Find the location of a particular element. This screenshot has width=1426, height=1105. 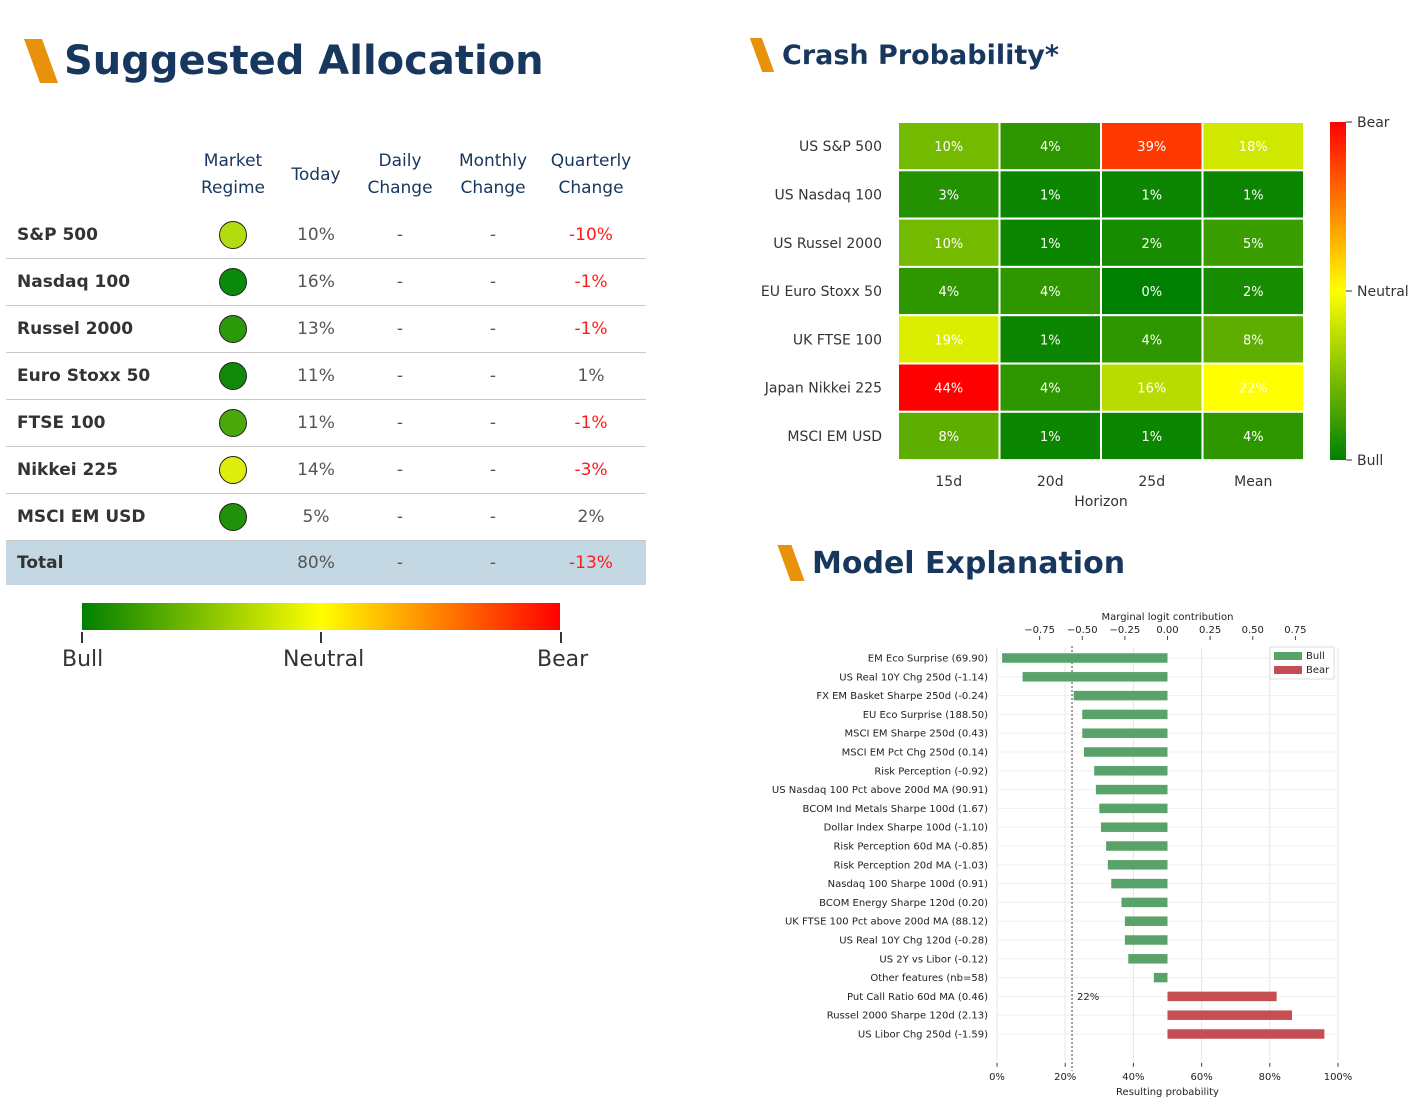

crash-probability-title: Crash Probability* is located at coordinates (920, 55).